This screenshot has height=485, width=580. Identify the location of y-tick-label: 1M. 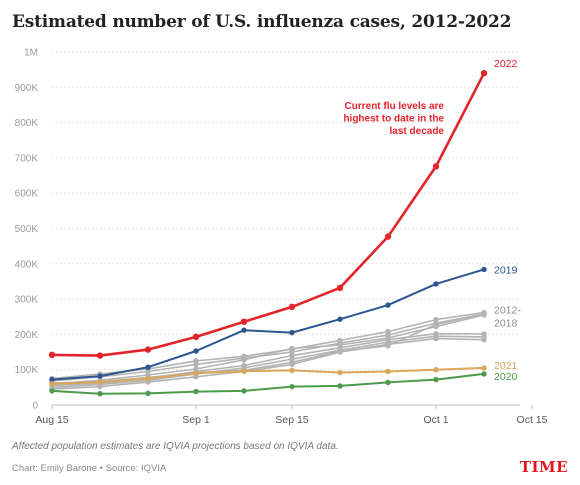
(31, 53).